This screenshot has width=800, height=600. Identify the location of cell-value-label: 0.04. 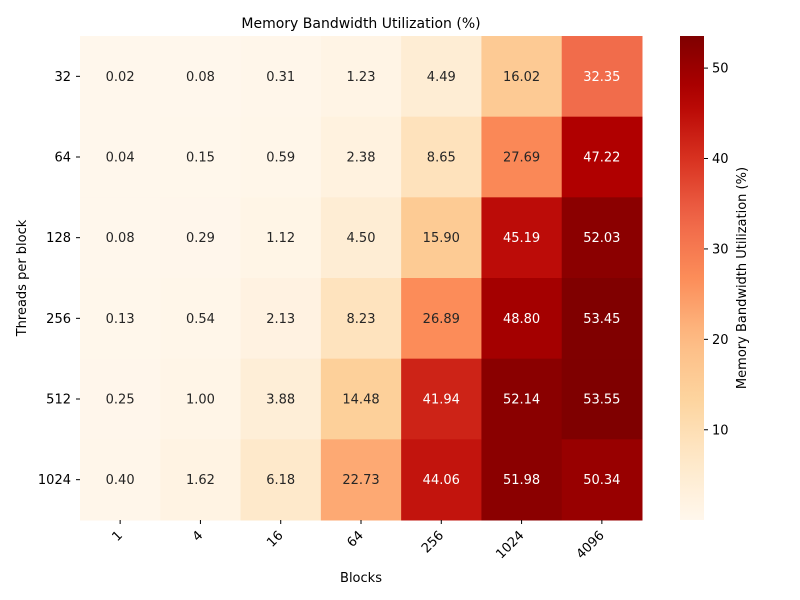
(120, 158).